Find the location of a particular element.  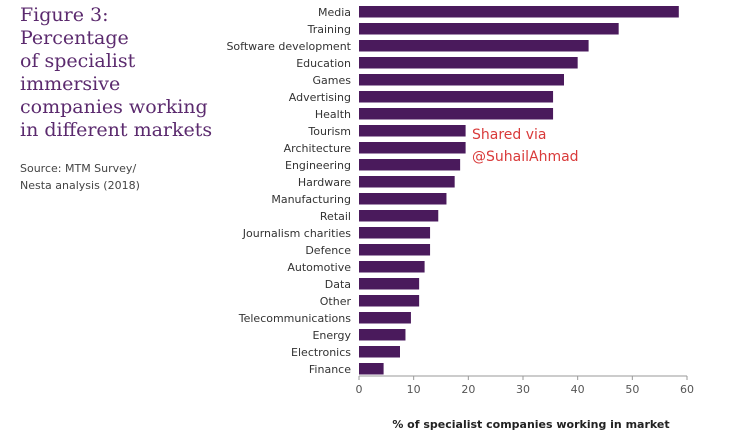

category-label: Software development is located at coordinates (288, 46).